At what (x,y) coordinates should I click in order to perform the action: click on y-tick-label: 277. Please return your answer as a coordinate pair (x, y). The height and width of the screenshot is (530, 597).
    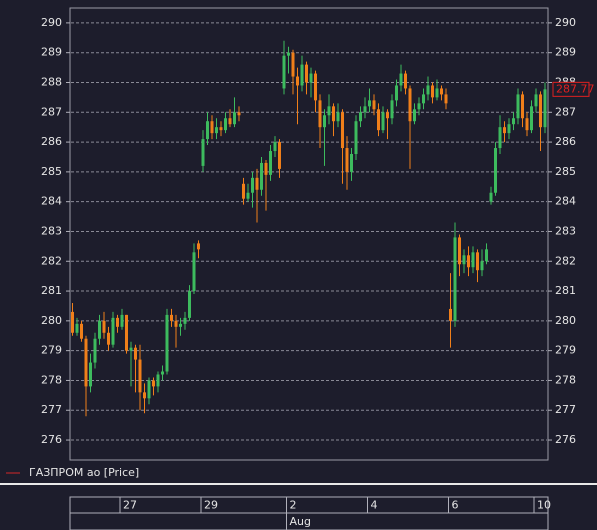
    Looking at the image, I should click on (565, 409).